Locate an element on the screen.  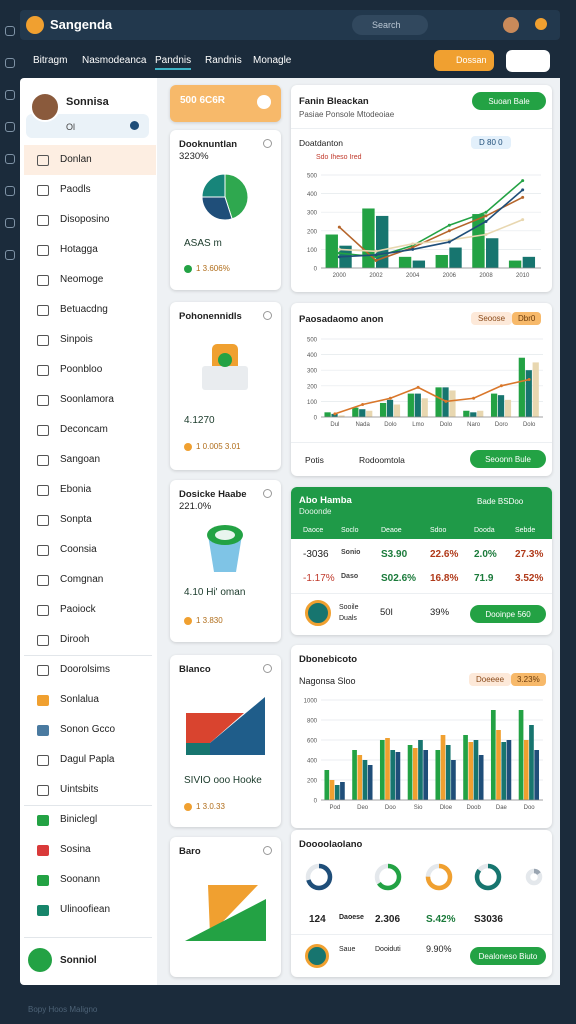
menu-item: Paoiock is located at coordinates (78, 609).